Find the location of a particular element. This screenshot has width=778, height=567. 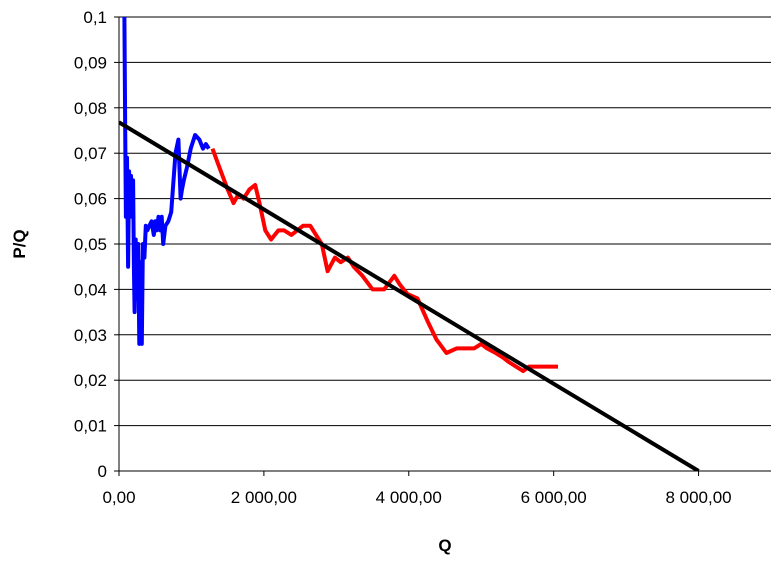

x-tick-label-0: 0,00 is located at coordinates (118, 497).